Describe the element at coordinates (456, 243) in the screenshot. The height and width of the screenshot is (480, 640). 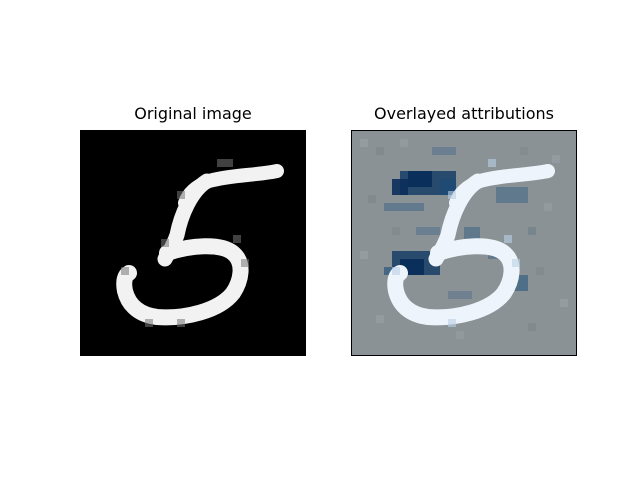
I see `overlay-digit-edge-pixels` at that location.